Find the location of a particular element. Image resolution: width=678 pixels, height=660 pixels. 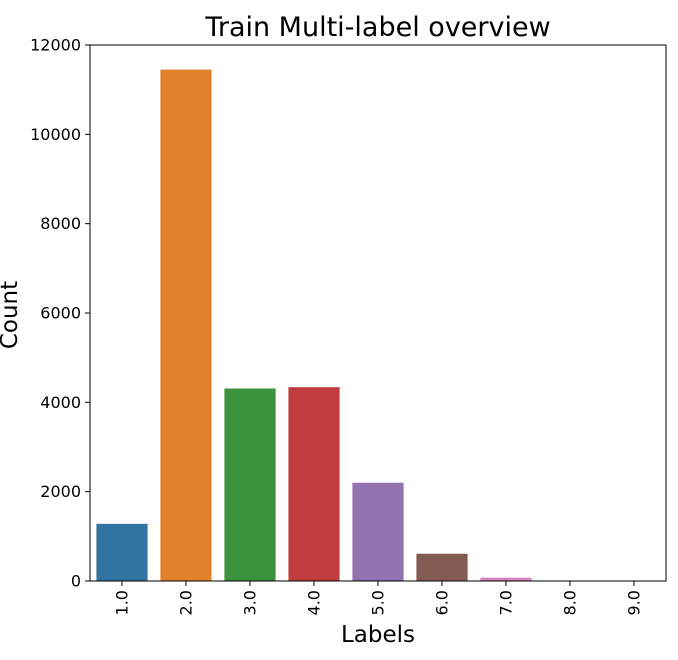

x-axis: 1.0 2.0 3.0 4.0 5.0 6.0 7.0 8.0 9.0 is located at coordinates (378, 598).